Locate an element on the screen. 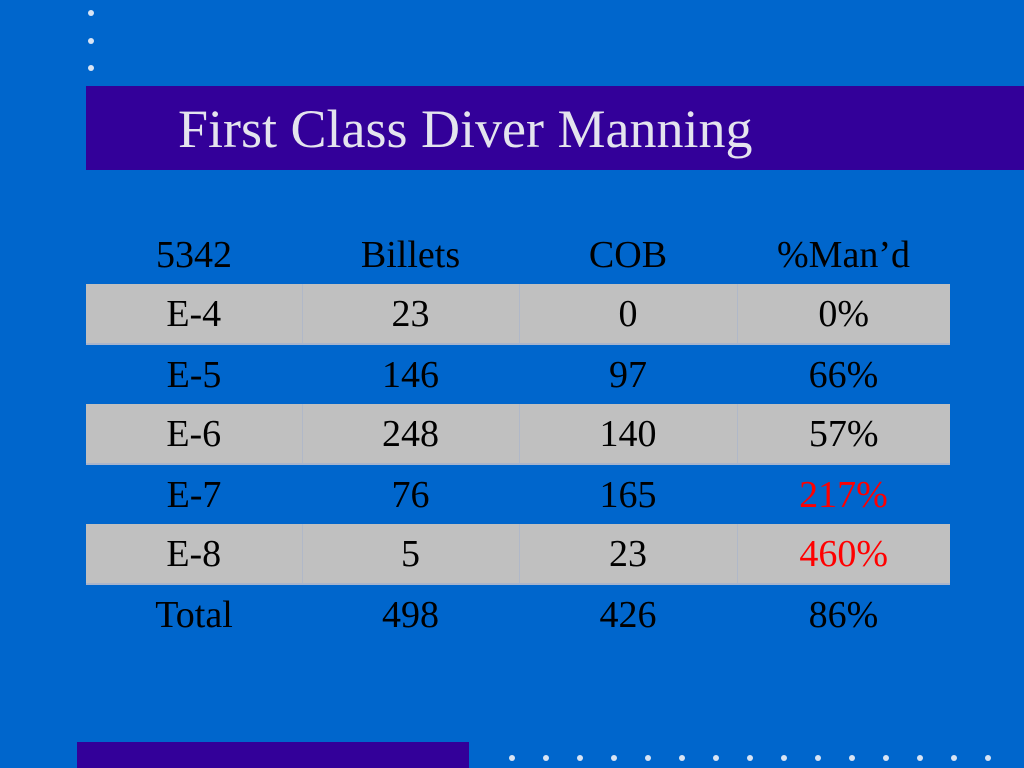 The width and height of the screenshot is (1024, 768). table-row: E-8 5 23 460% is located at coordinates (518, 554).